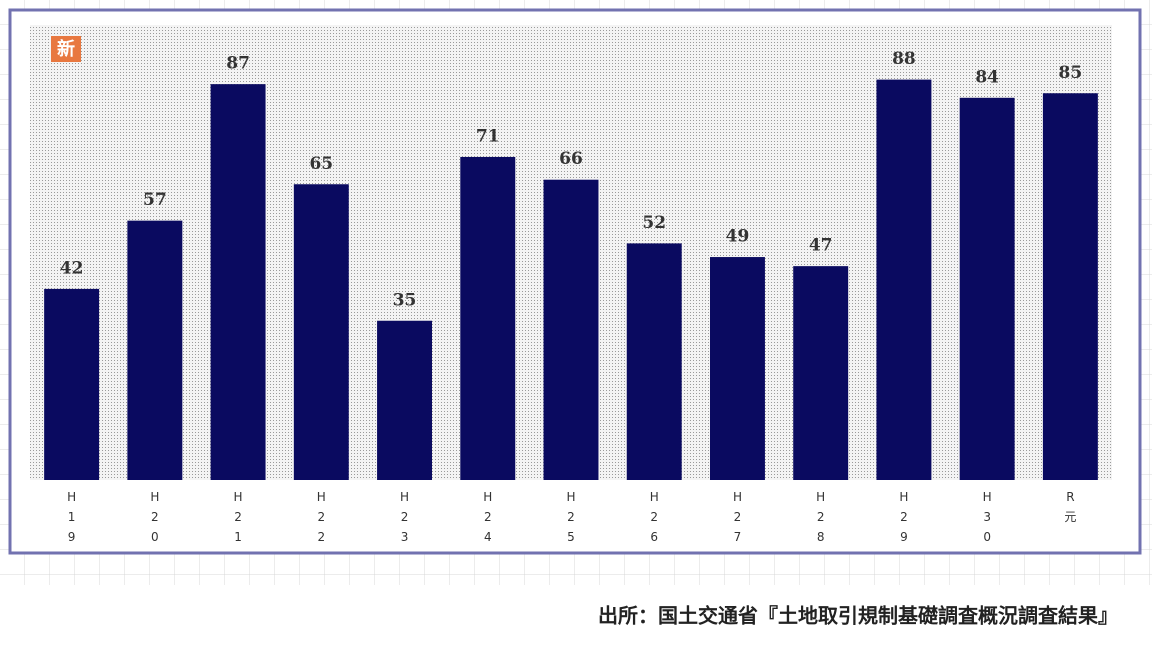  What do you see at coordinates (1071, 73) in the screenshot?
I see `value-label: 85` at bounding box center [1071, 73].